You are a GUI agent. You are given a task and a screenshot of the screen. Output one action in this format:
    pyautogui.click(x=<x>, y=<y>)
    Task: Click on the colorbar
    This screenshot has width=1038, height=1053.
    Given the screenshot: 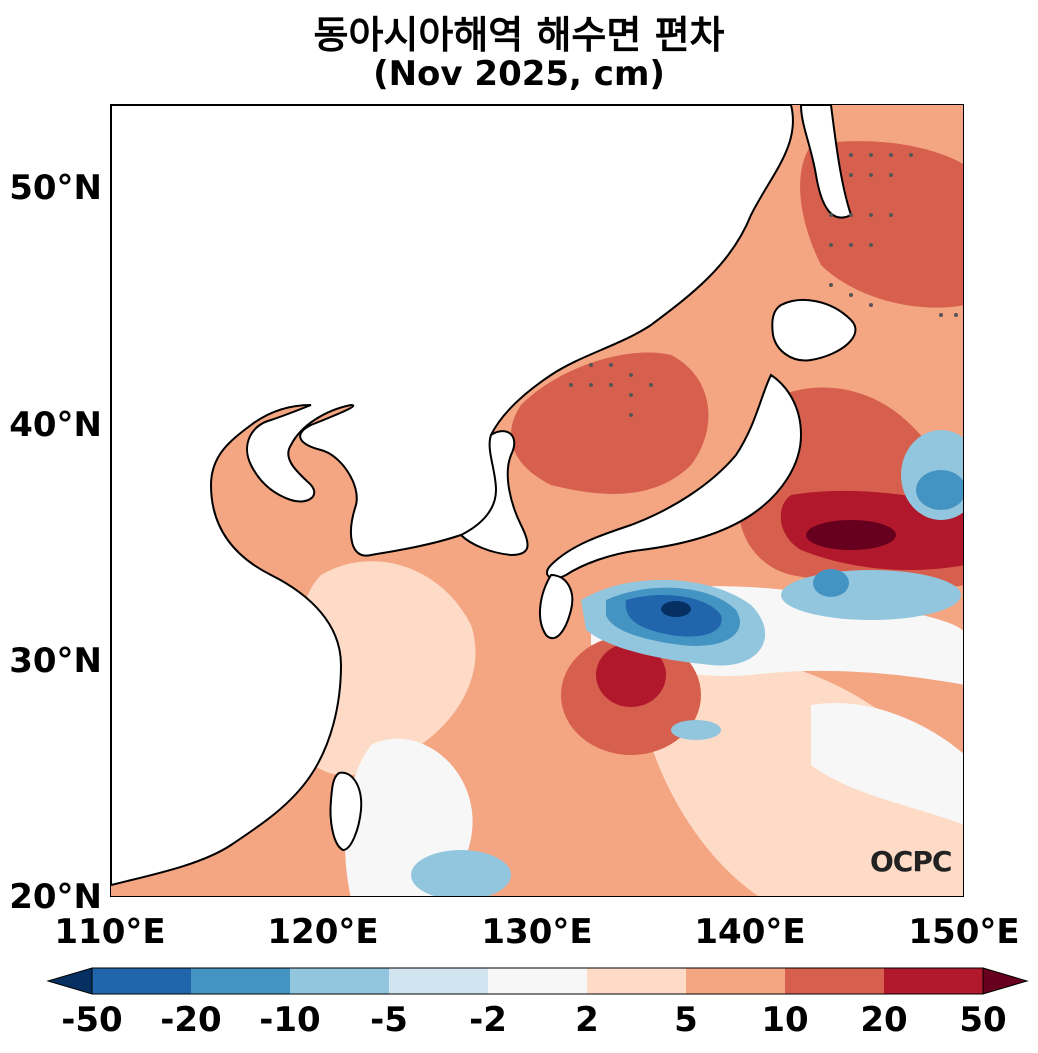 What is the action you would take?
    pyautogui.click(x=537, y=981)
    